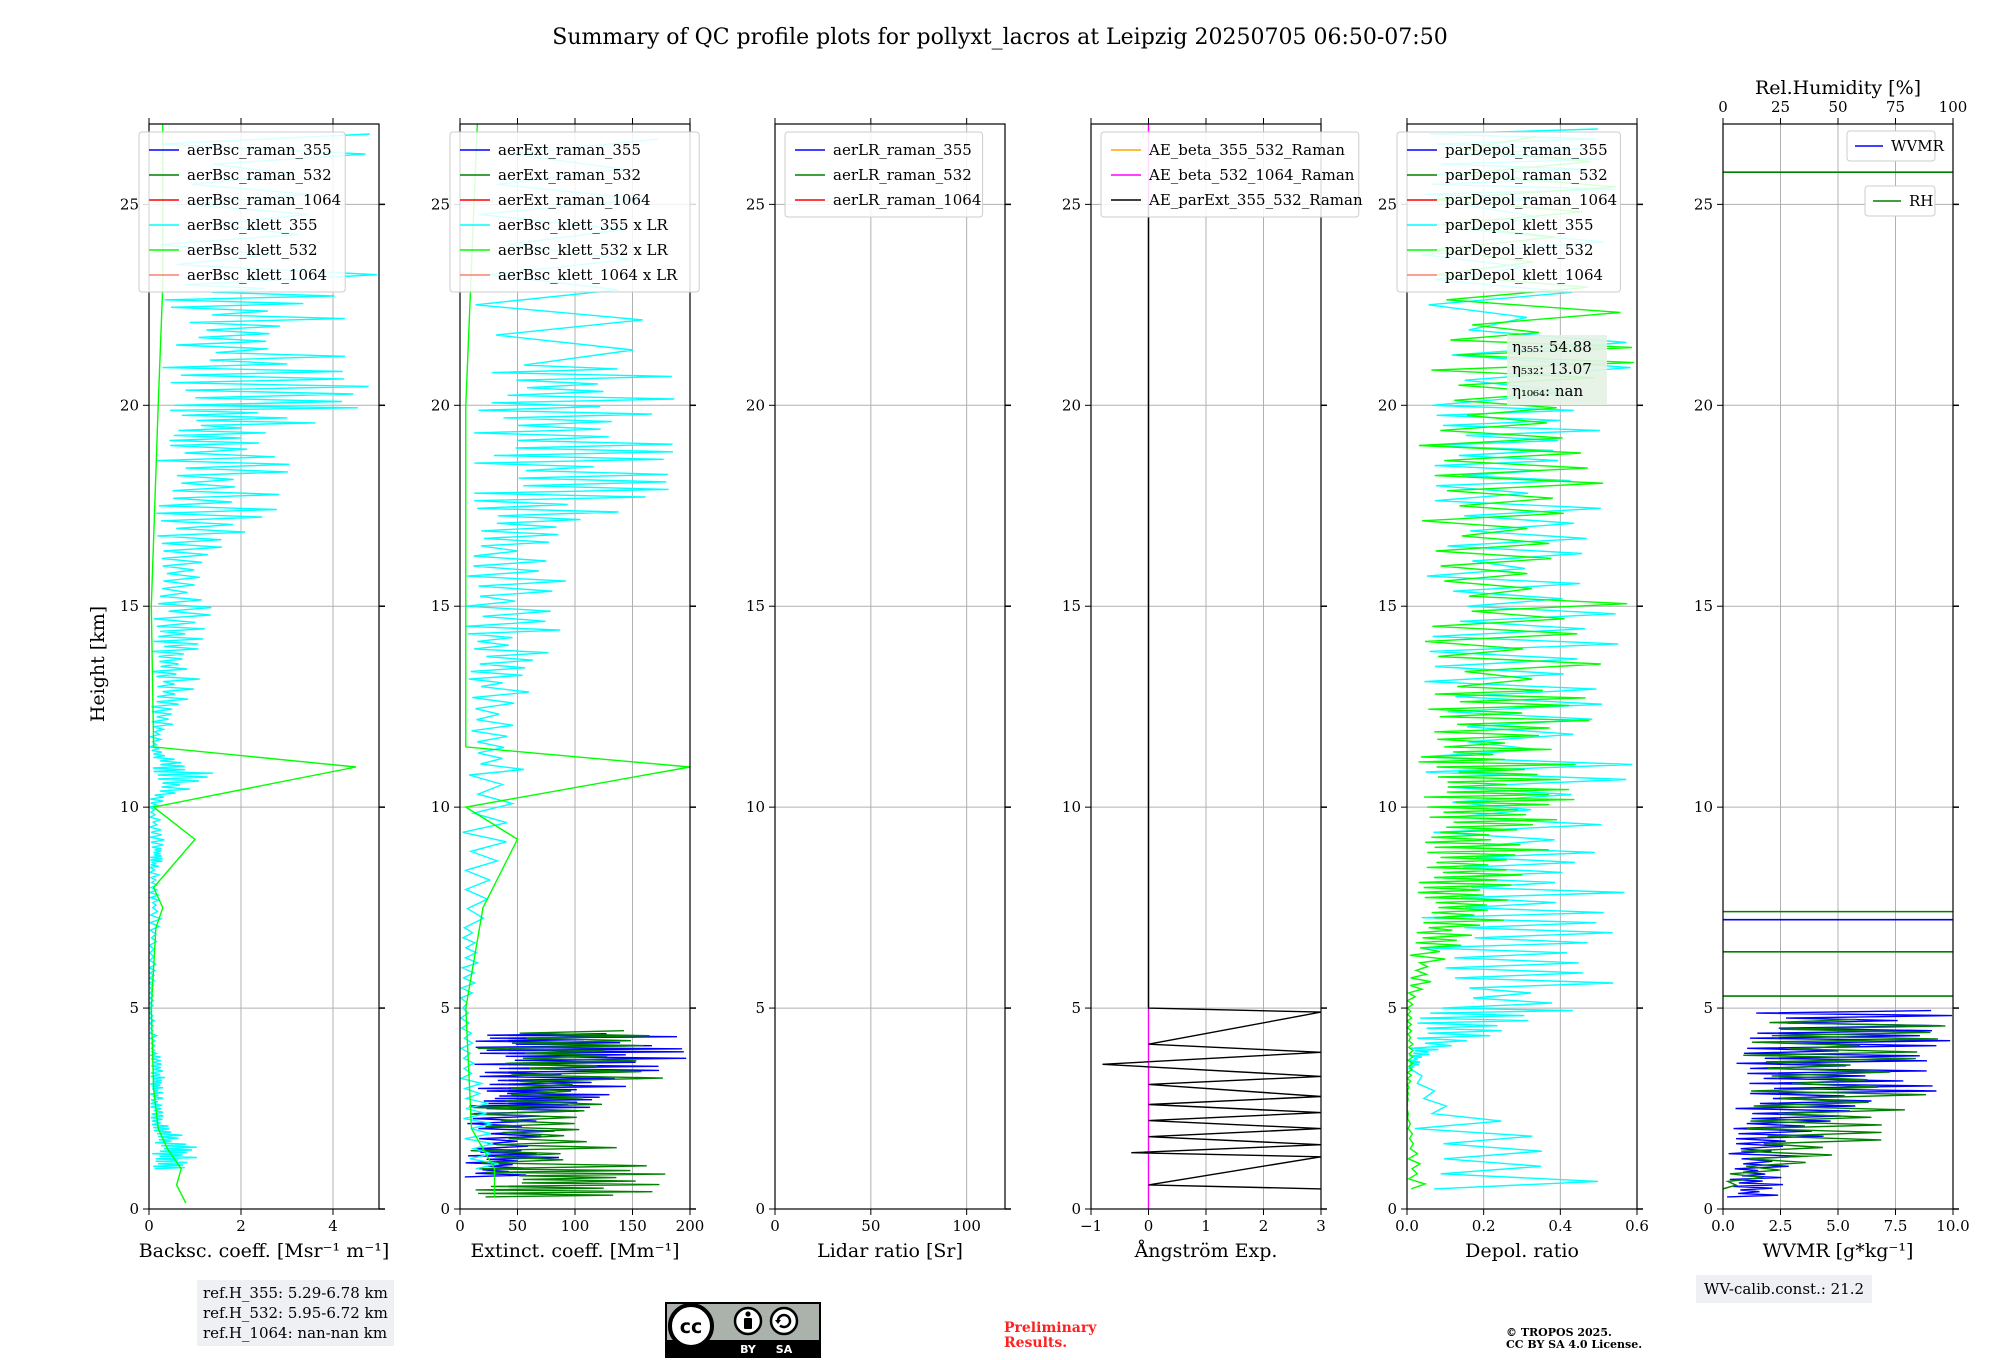 Image resolution: width=2000 pixels, height=1360 pixels. Describe the element at coordinates (748, 1321) in the screenshot. I see `attribution-icon` at that location.